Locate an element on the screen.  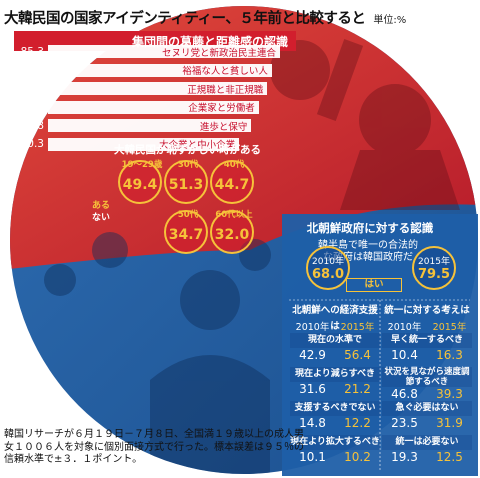
compare-row: 早く統一するべき 10.4 16.3 is located at coordinates (427, 350).